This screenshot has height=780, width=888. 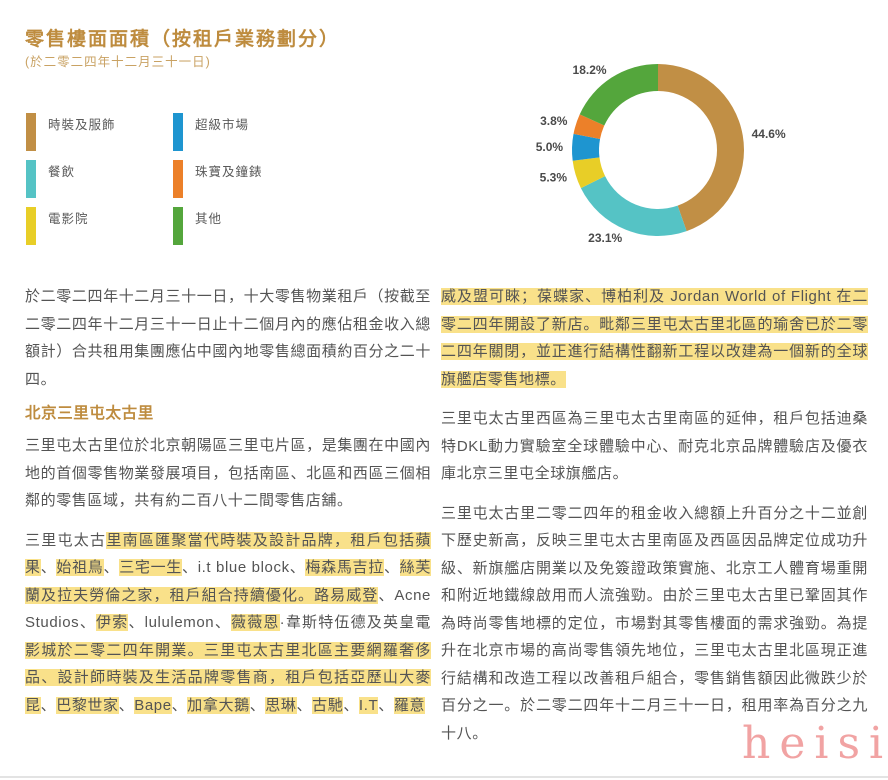 I want to click on highlighted-text: 梅森馬吉拉, so click(x=344, y=567).